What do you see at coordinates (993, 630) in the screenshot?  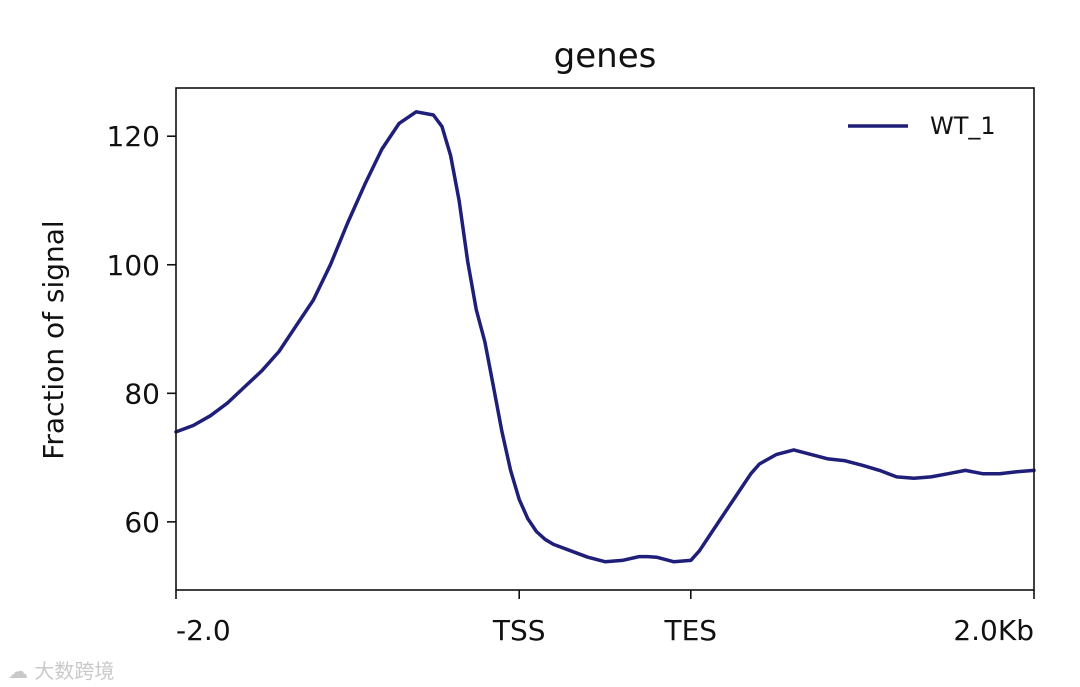 I see `x-tick-label: 2.0Kb` at bounding box center [993, 630].